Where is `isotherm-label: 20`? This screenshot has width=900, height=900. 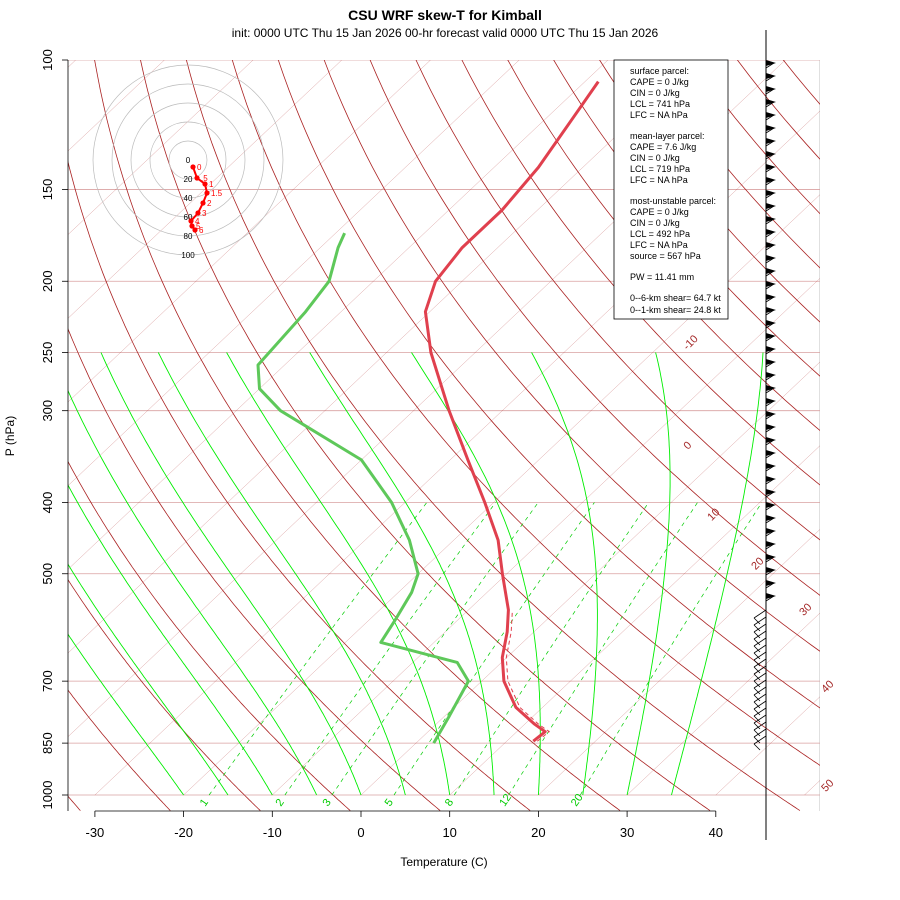 isotherm-label: 20 is located at coordinates (757, 563).